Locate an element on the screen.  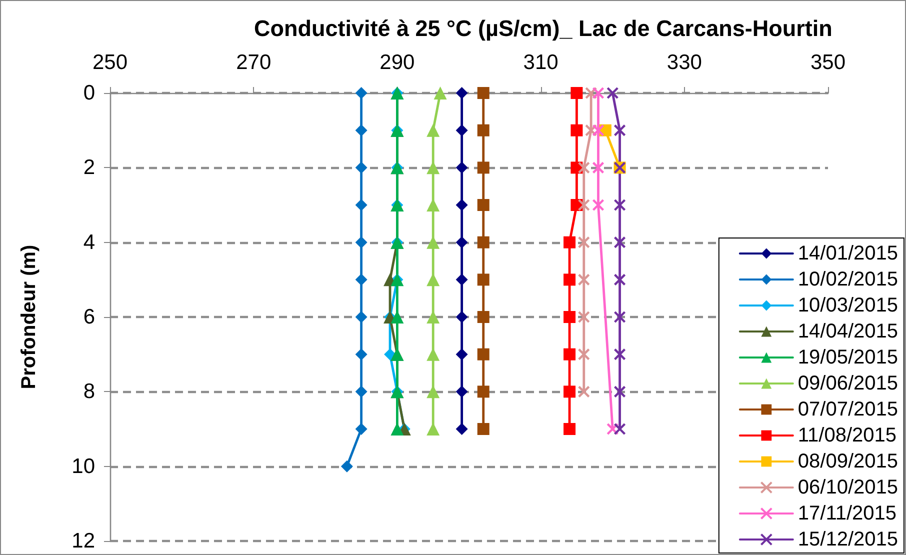
y-tick-label: 10 is located at coordinates (83, 466).